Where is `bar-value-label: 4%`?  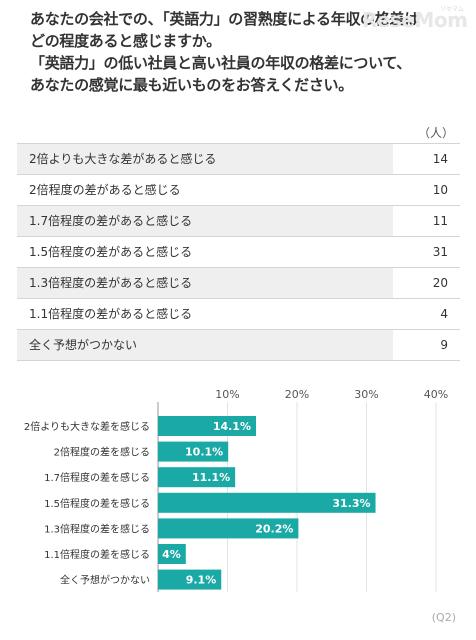 bar-value-label: 4% is located at coordinates (171, 554).